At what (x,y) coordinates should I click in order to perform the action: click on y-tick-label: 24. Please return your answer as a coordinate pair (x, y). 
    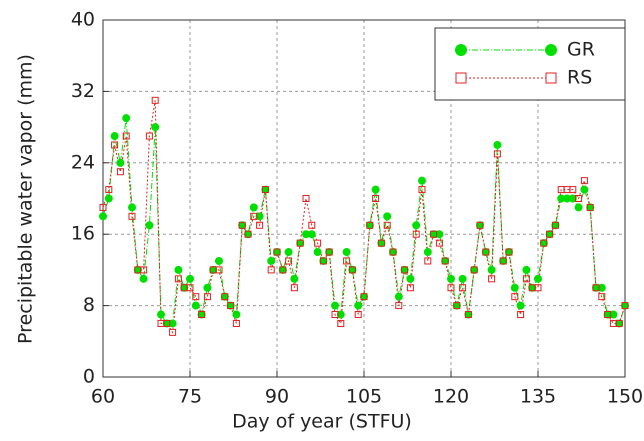
    Looking at the image, I should click on (83, 162).